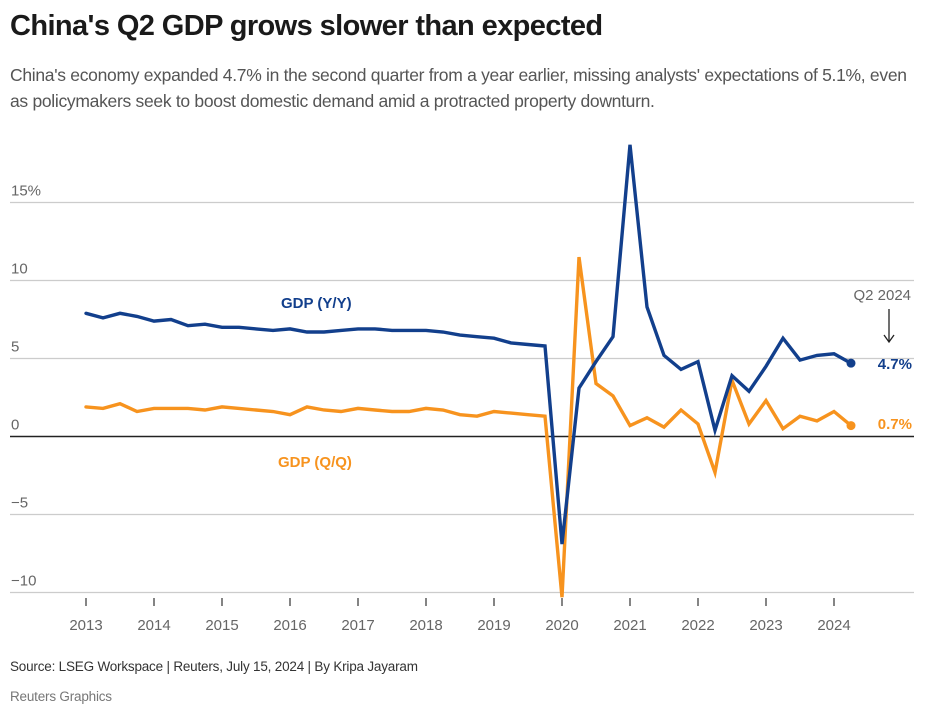  What do you see at coordinates (833, 625) in the screenshot?
I see `x-tick-label: 2024` at bounding box center [833, 625].